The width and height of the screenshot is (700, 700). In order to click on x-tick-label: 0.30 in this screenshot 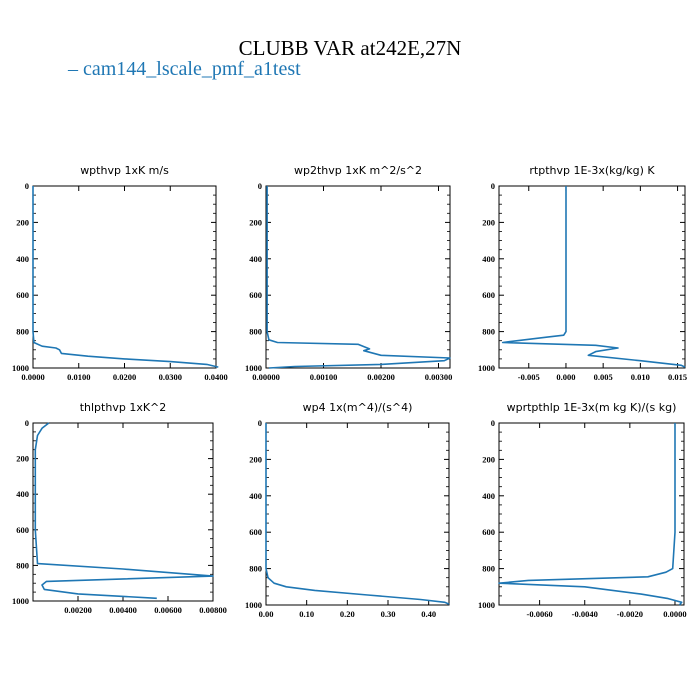, I will do `click(388, 614)`.